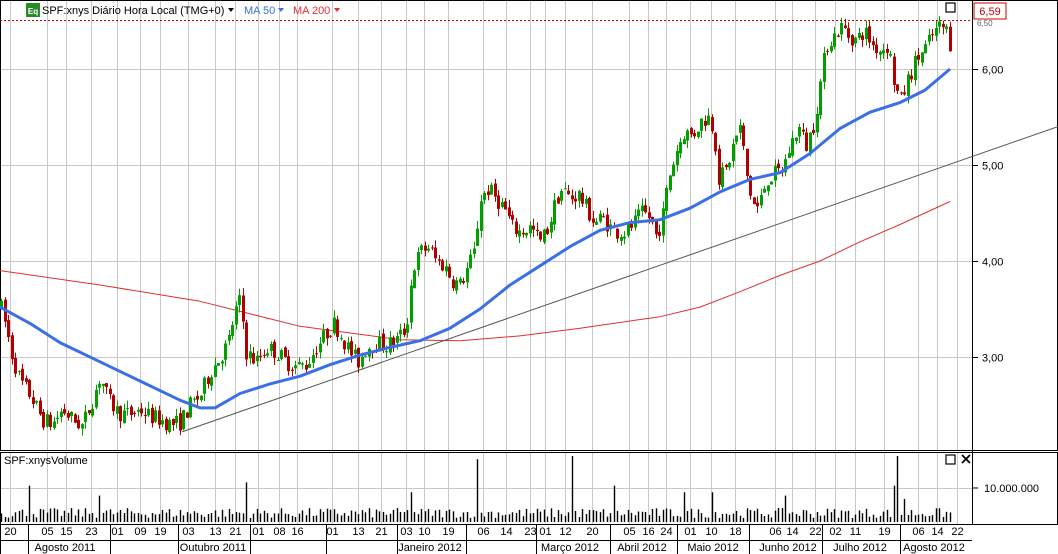 This screenshot has width=1058, height=554. What do you see at coordinates (133, 11) in the screenshot?
I see `symbol-label: SPF:xnys Diário Hora Local (TMG+0)` at bounding box center [133, 11].